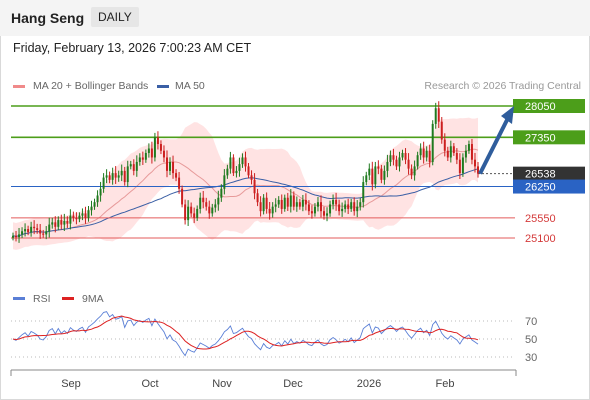 The width and height of the screenshot is (590, 400). What do you see at coordinates (540, 107) in the screenshot?
I see `resistance-label: 28050` at bounding box center [540, 107].